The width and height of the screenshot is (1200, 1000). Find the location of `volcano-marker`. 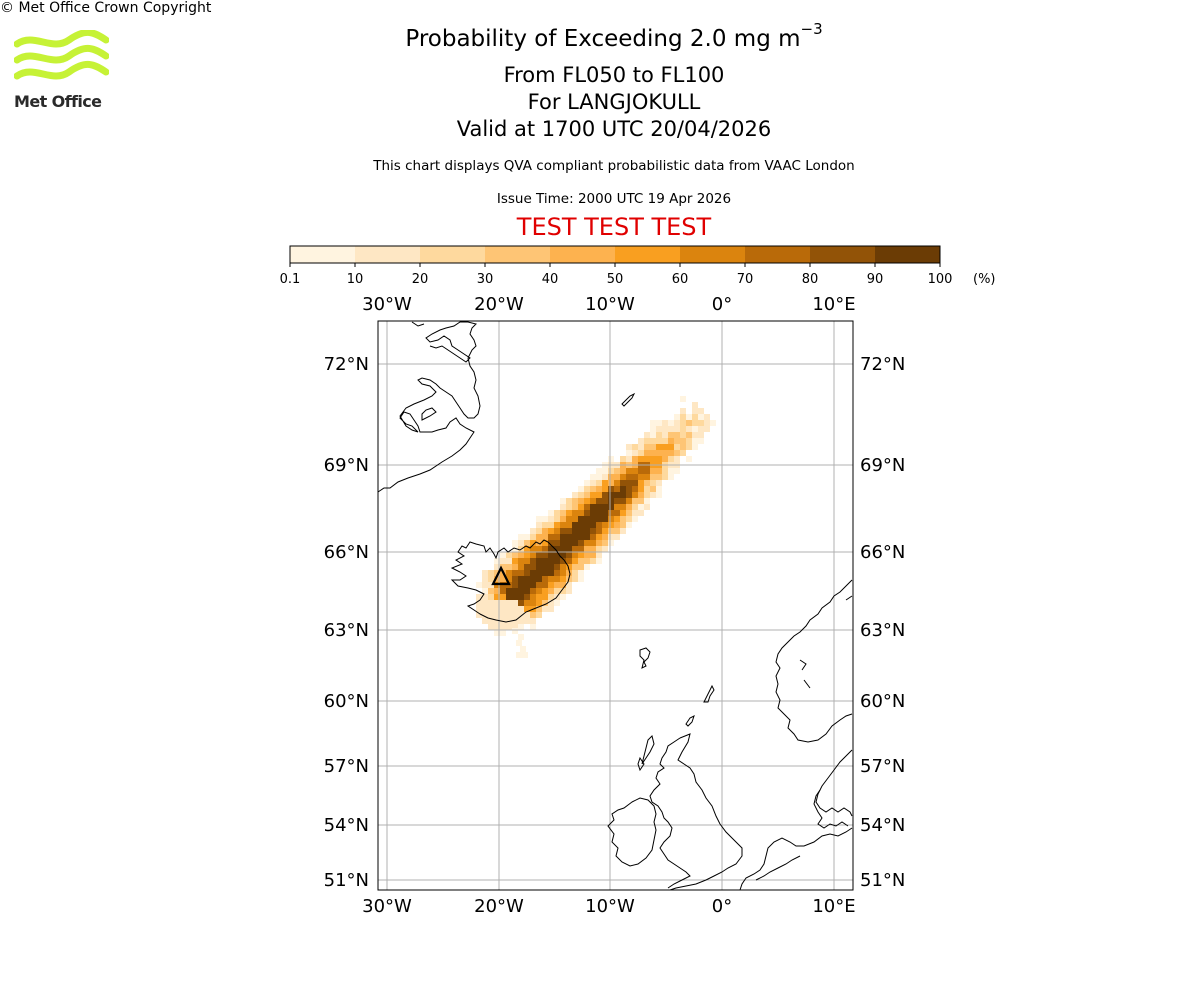

volcano-marker is located at coordinates (501, 575).